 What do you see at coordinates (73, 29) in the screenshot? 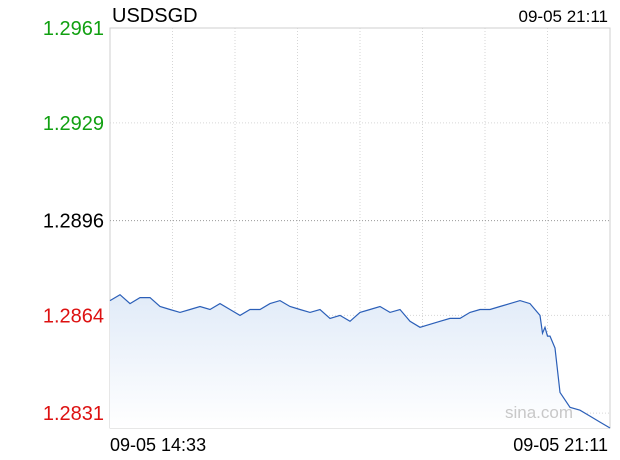
I see `y-tick-label: 1.2961` at bounding box center [73, 29].